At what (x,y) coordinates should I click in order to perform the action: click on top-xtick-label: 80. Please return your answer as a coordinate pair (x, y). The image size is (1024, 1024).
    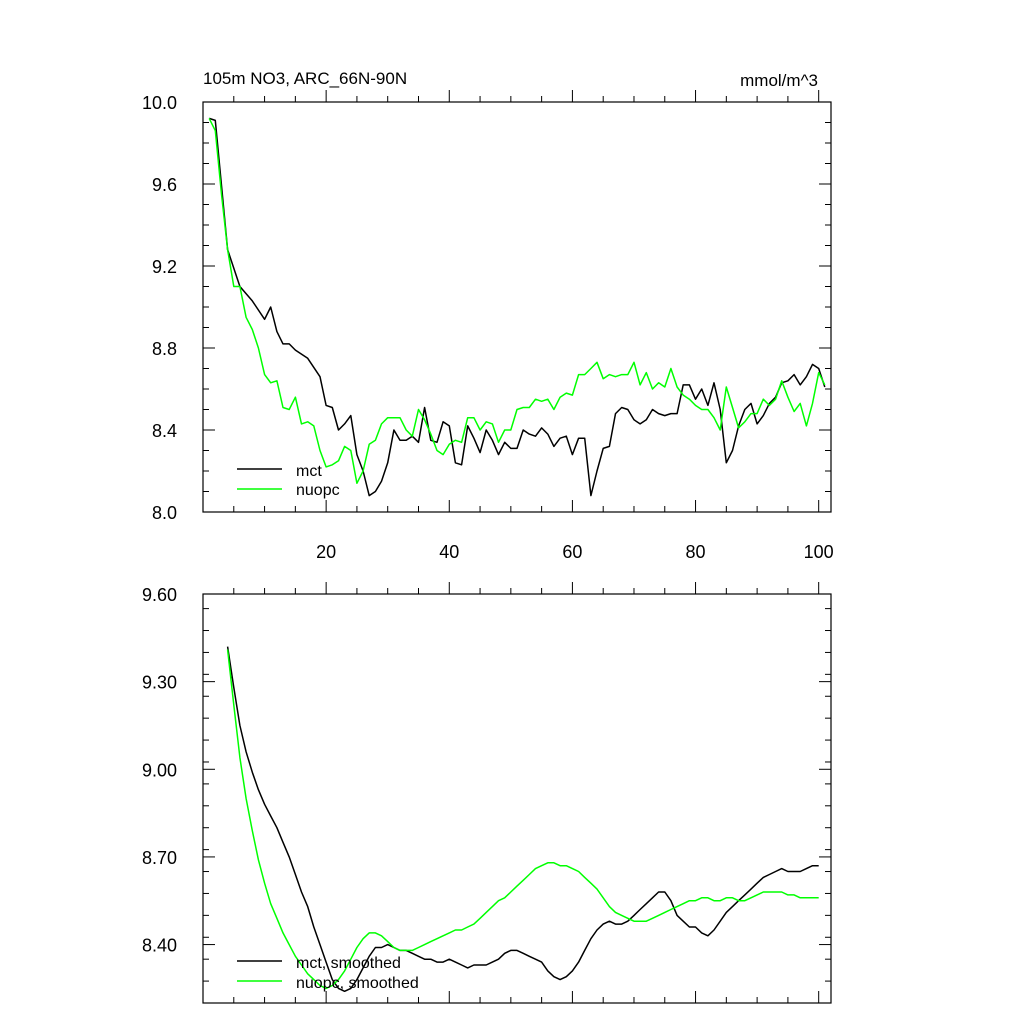
    Looking at the image, I should click on (696, 552).